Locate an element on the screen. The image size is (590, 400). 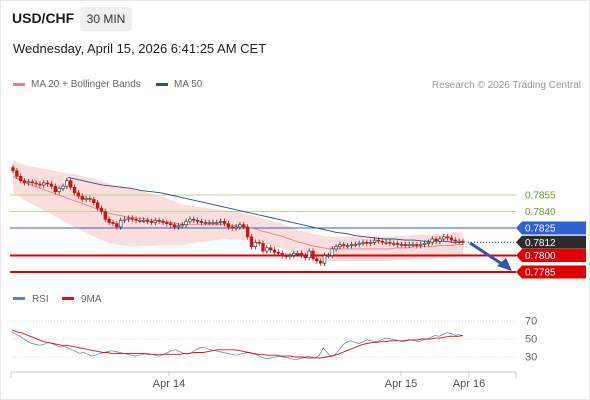
timeframe-badge: 30 MIN is located at coordinates (106, 19).